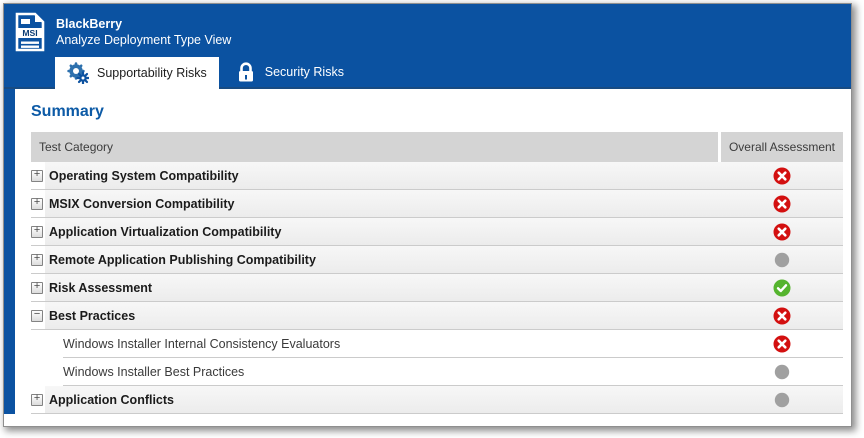 The width and height of the screenshot is (864, 438). I want to click on tab-security-risks: Security Risks, so click(289, 72).